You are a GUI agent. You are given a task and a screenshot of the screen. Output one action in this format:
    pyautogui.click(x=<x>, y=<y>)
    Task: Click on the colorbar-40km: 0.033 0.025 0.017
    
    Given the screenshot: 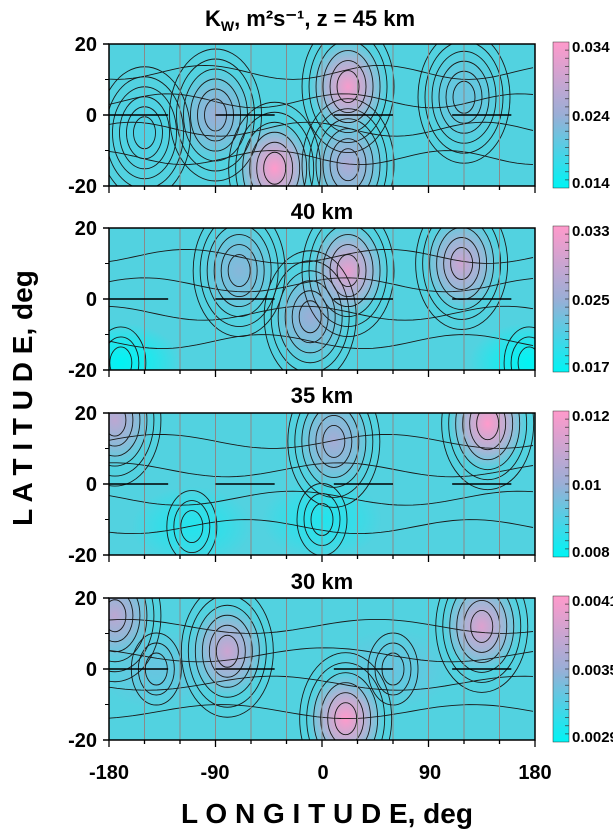 What is the action you would take?
    pyautogui.click(x=581, y=299)
    